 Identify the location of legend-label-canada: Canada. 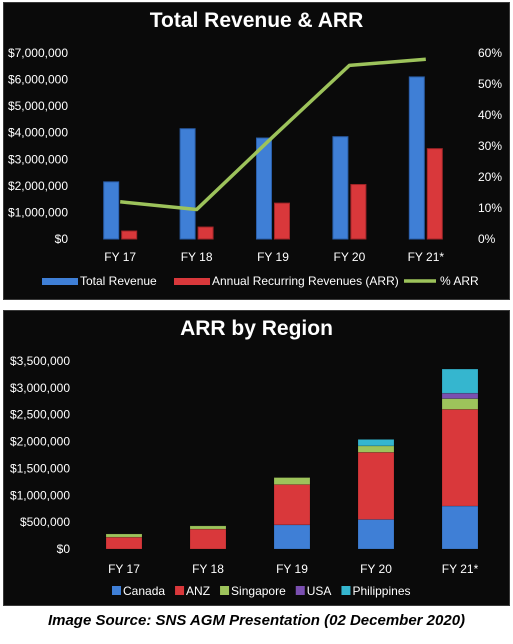
(144, 591).